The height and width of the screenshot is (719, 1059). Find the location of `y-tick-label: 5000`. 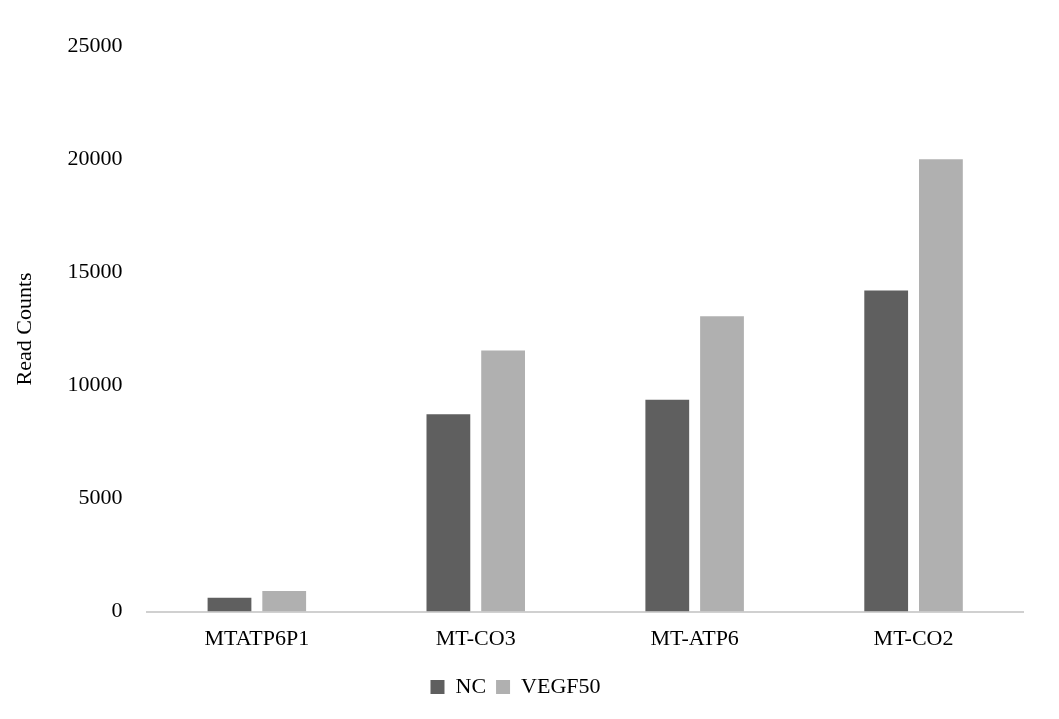

y-tick-label: 5000 is located at coordinates (100, 497).